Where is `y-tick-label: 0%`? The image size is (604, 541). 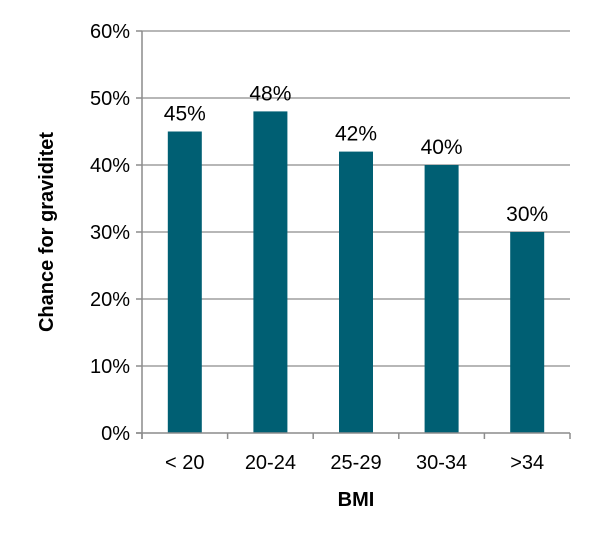 y-tick-label: 0% is located at coordinates (115, 434).